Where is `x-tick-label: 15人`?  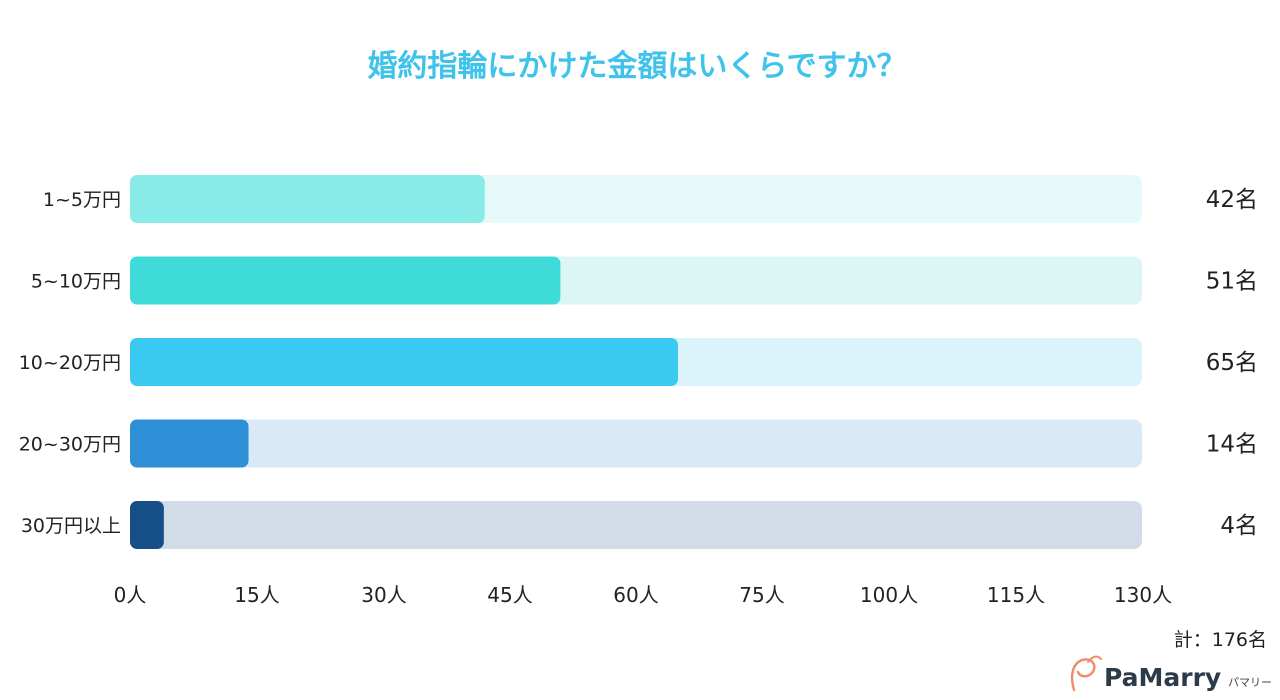 x-tick-label: 15人 is located at coordinates (256, 595).